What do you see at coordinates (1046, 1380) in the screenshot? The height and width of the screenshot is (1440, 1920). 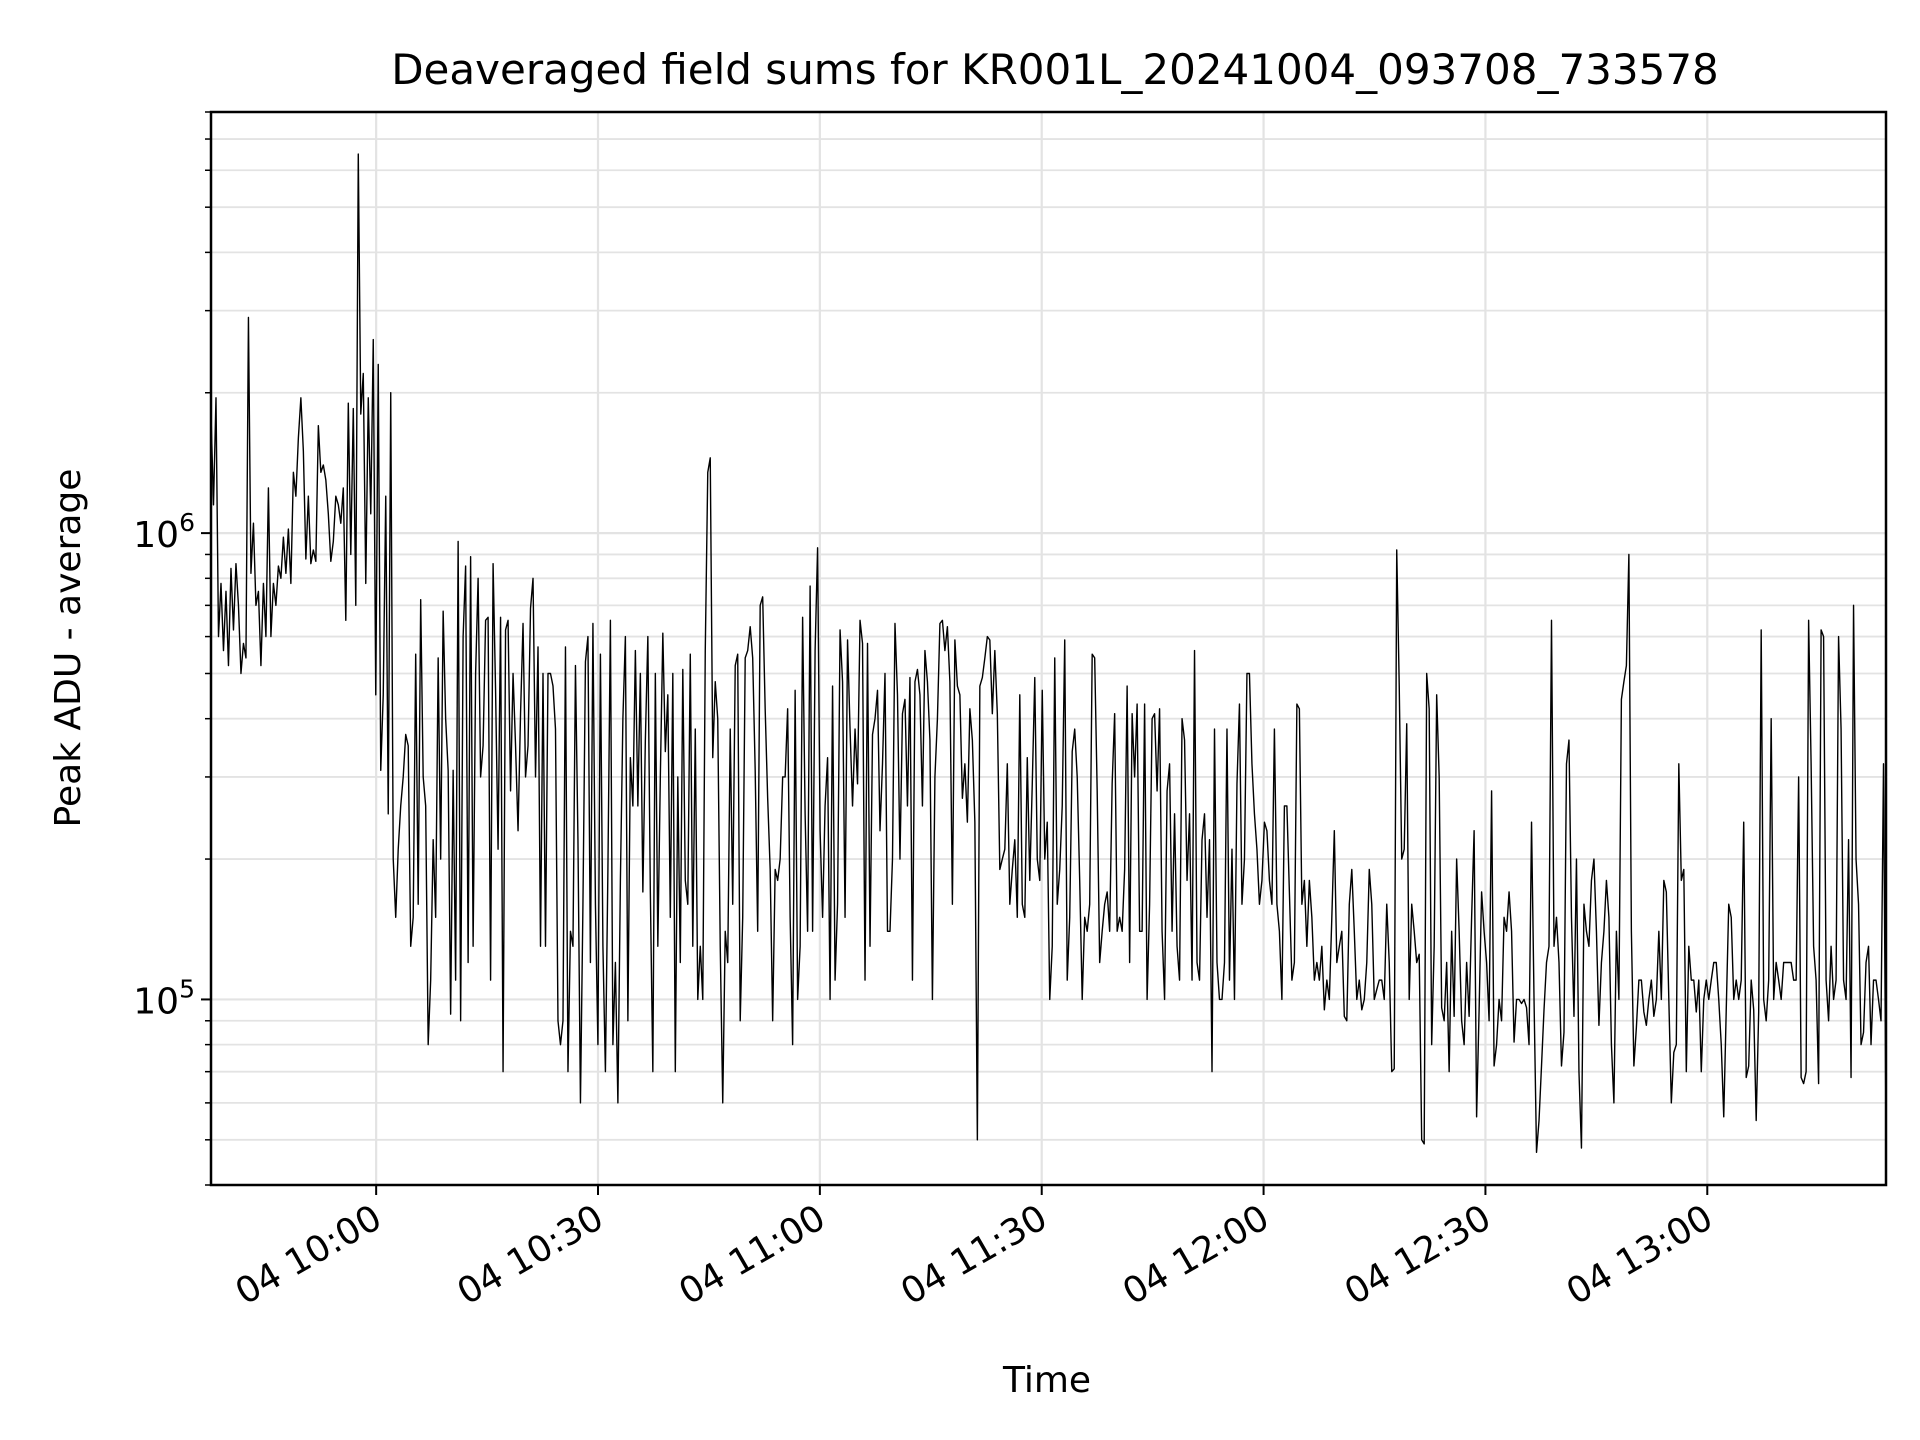 I see `x-axis-label: Time` at bounding box center [1046, 1380].